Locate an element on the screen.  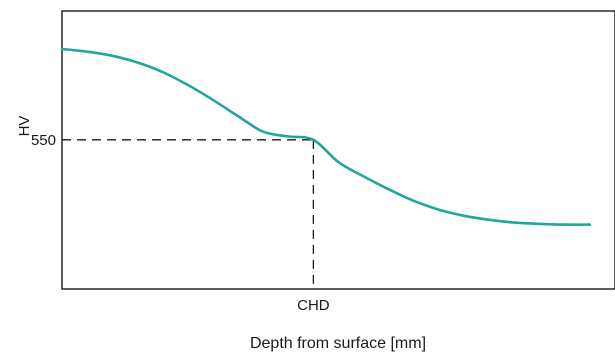
y-tick-label-0: 550 is located at coordinates (43, 140).